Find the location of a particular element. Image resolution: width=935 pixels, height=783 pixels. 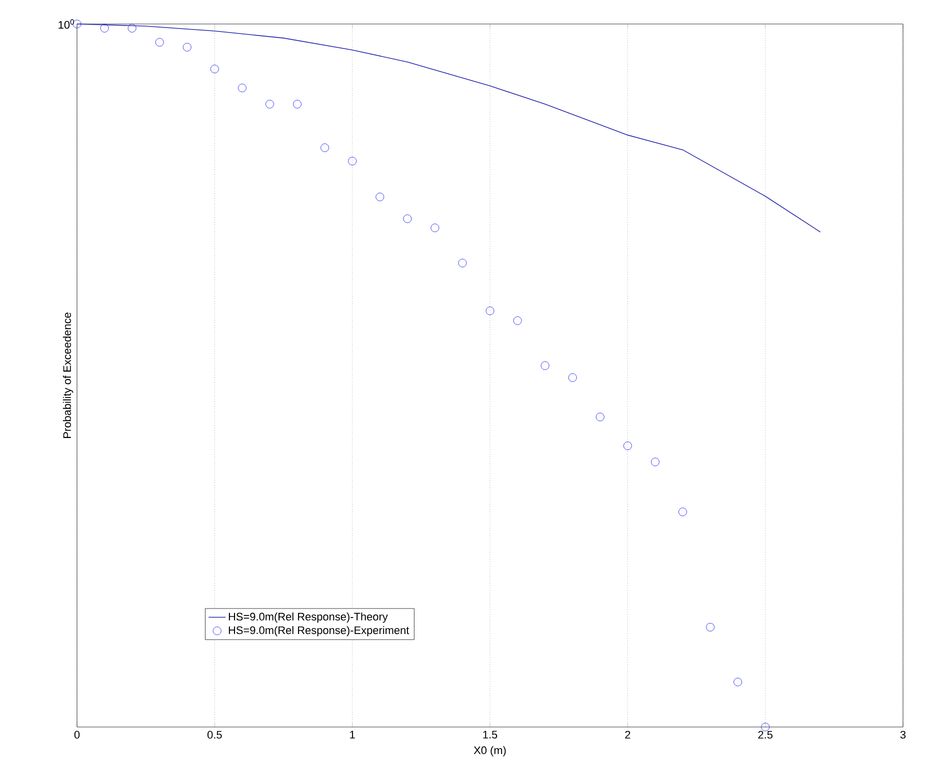

legend-label: HS=9.0m(Rel Response)-Experiment is located at coordinates (319, 631).